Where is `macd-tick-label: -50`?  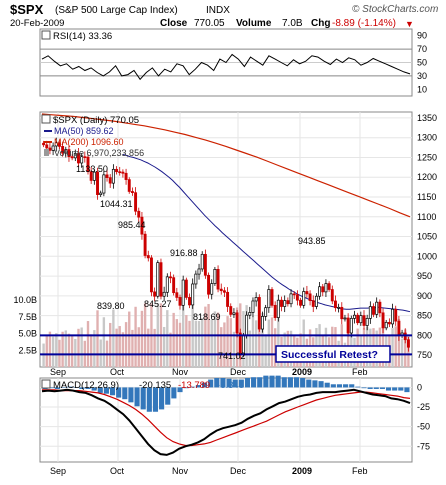 macd-tick-label: -50 is located at coordinates (423, 427).